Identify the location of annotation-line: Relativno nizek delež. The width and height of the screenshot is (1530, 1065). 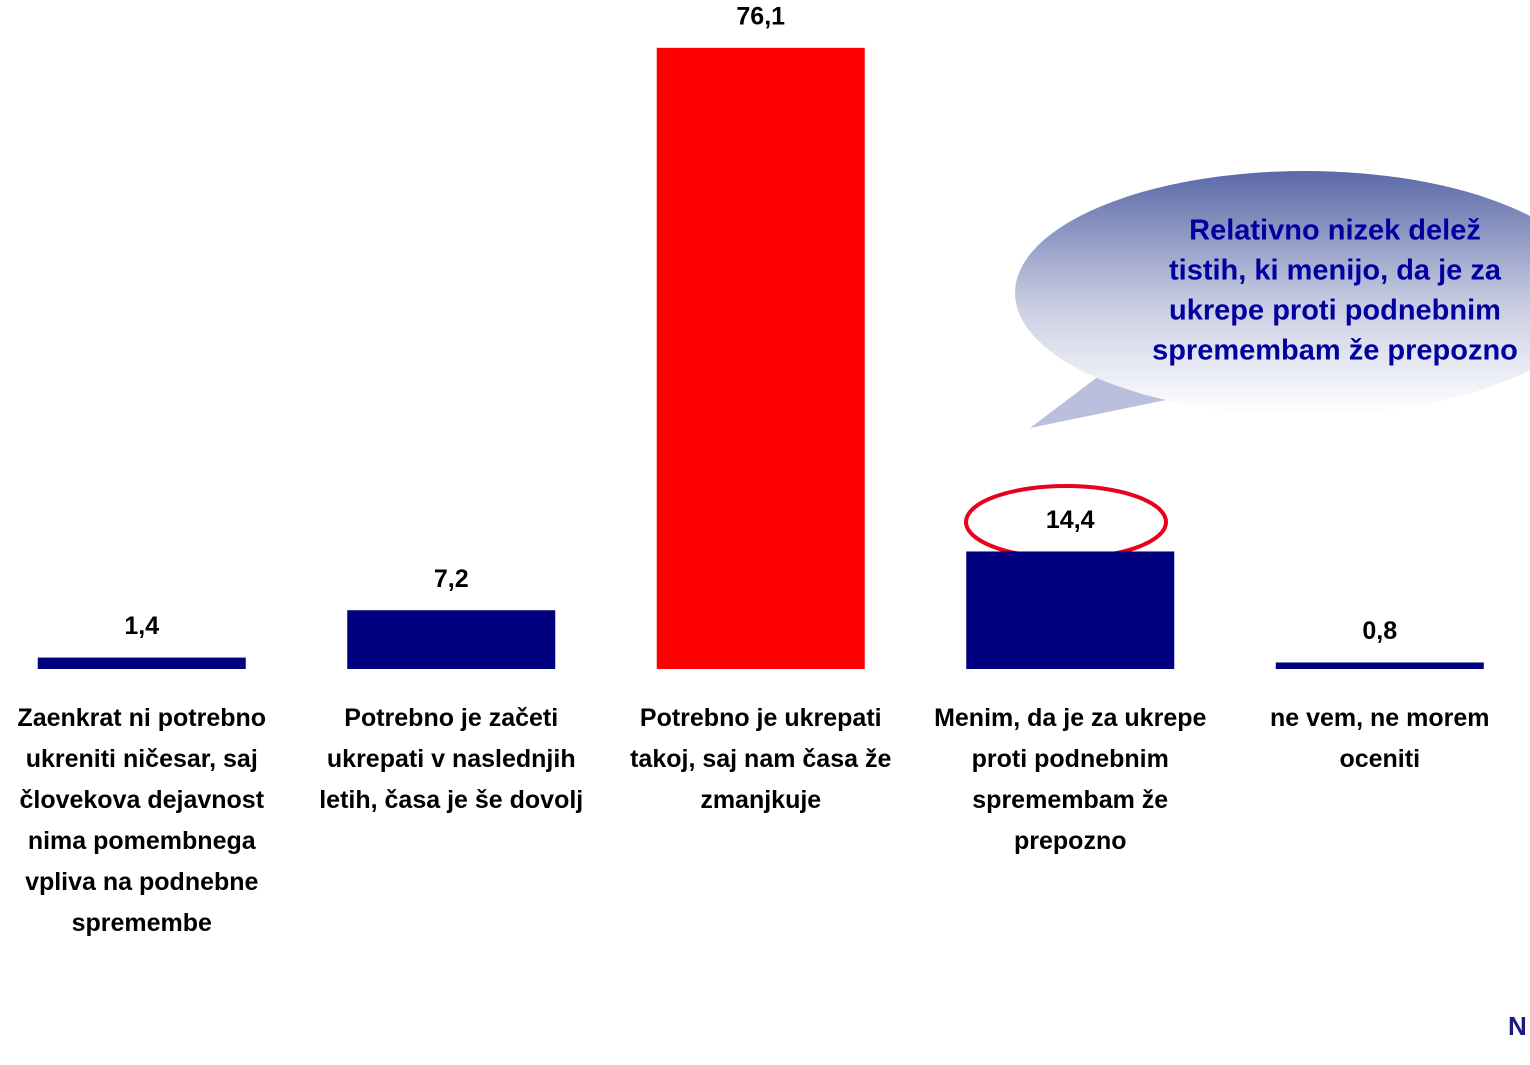
(1335, 231).